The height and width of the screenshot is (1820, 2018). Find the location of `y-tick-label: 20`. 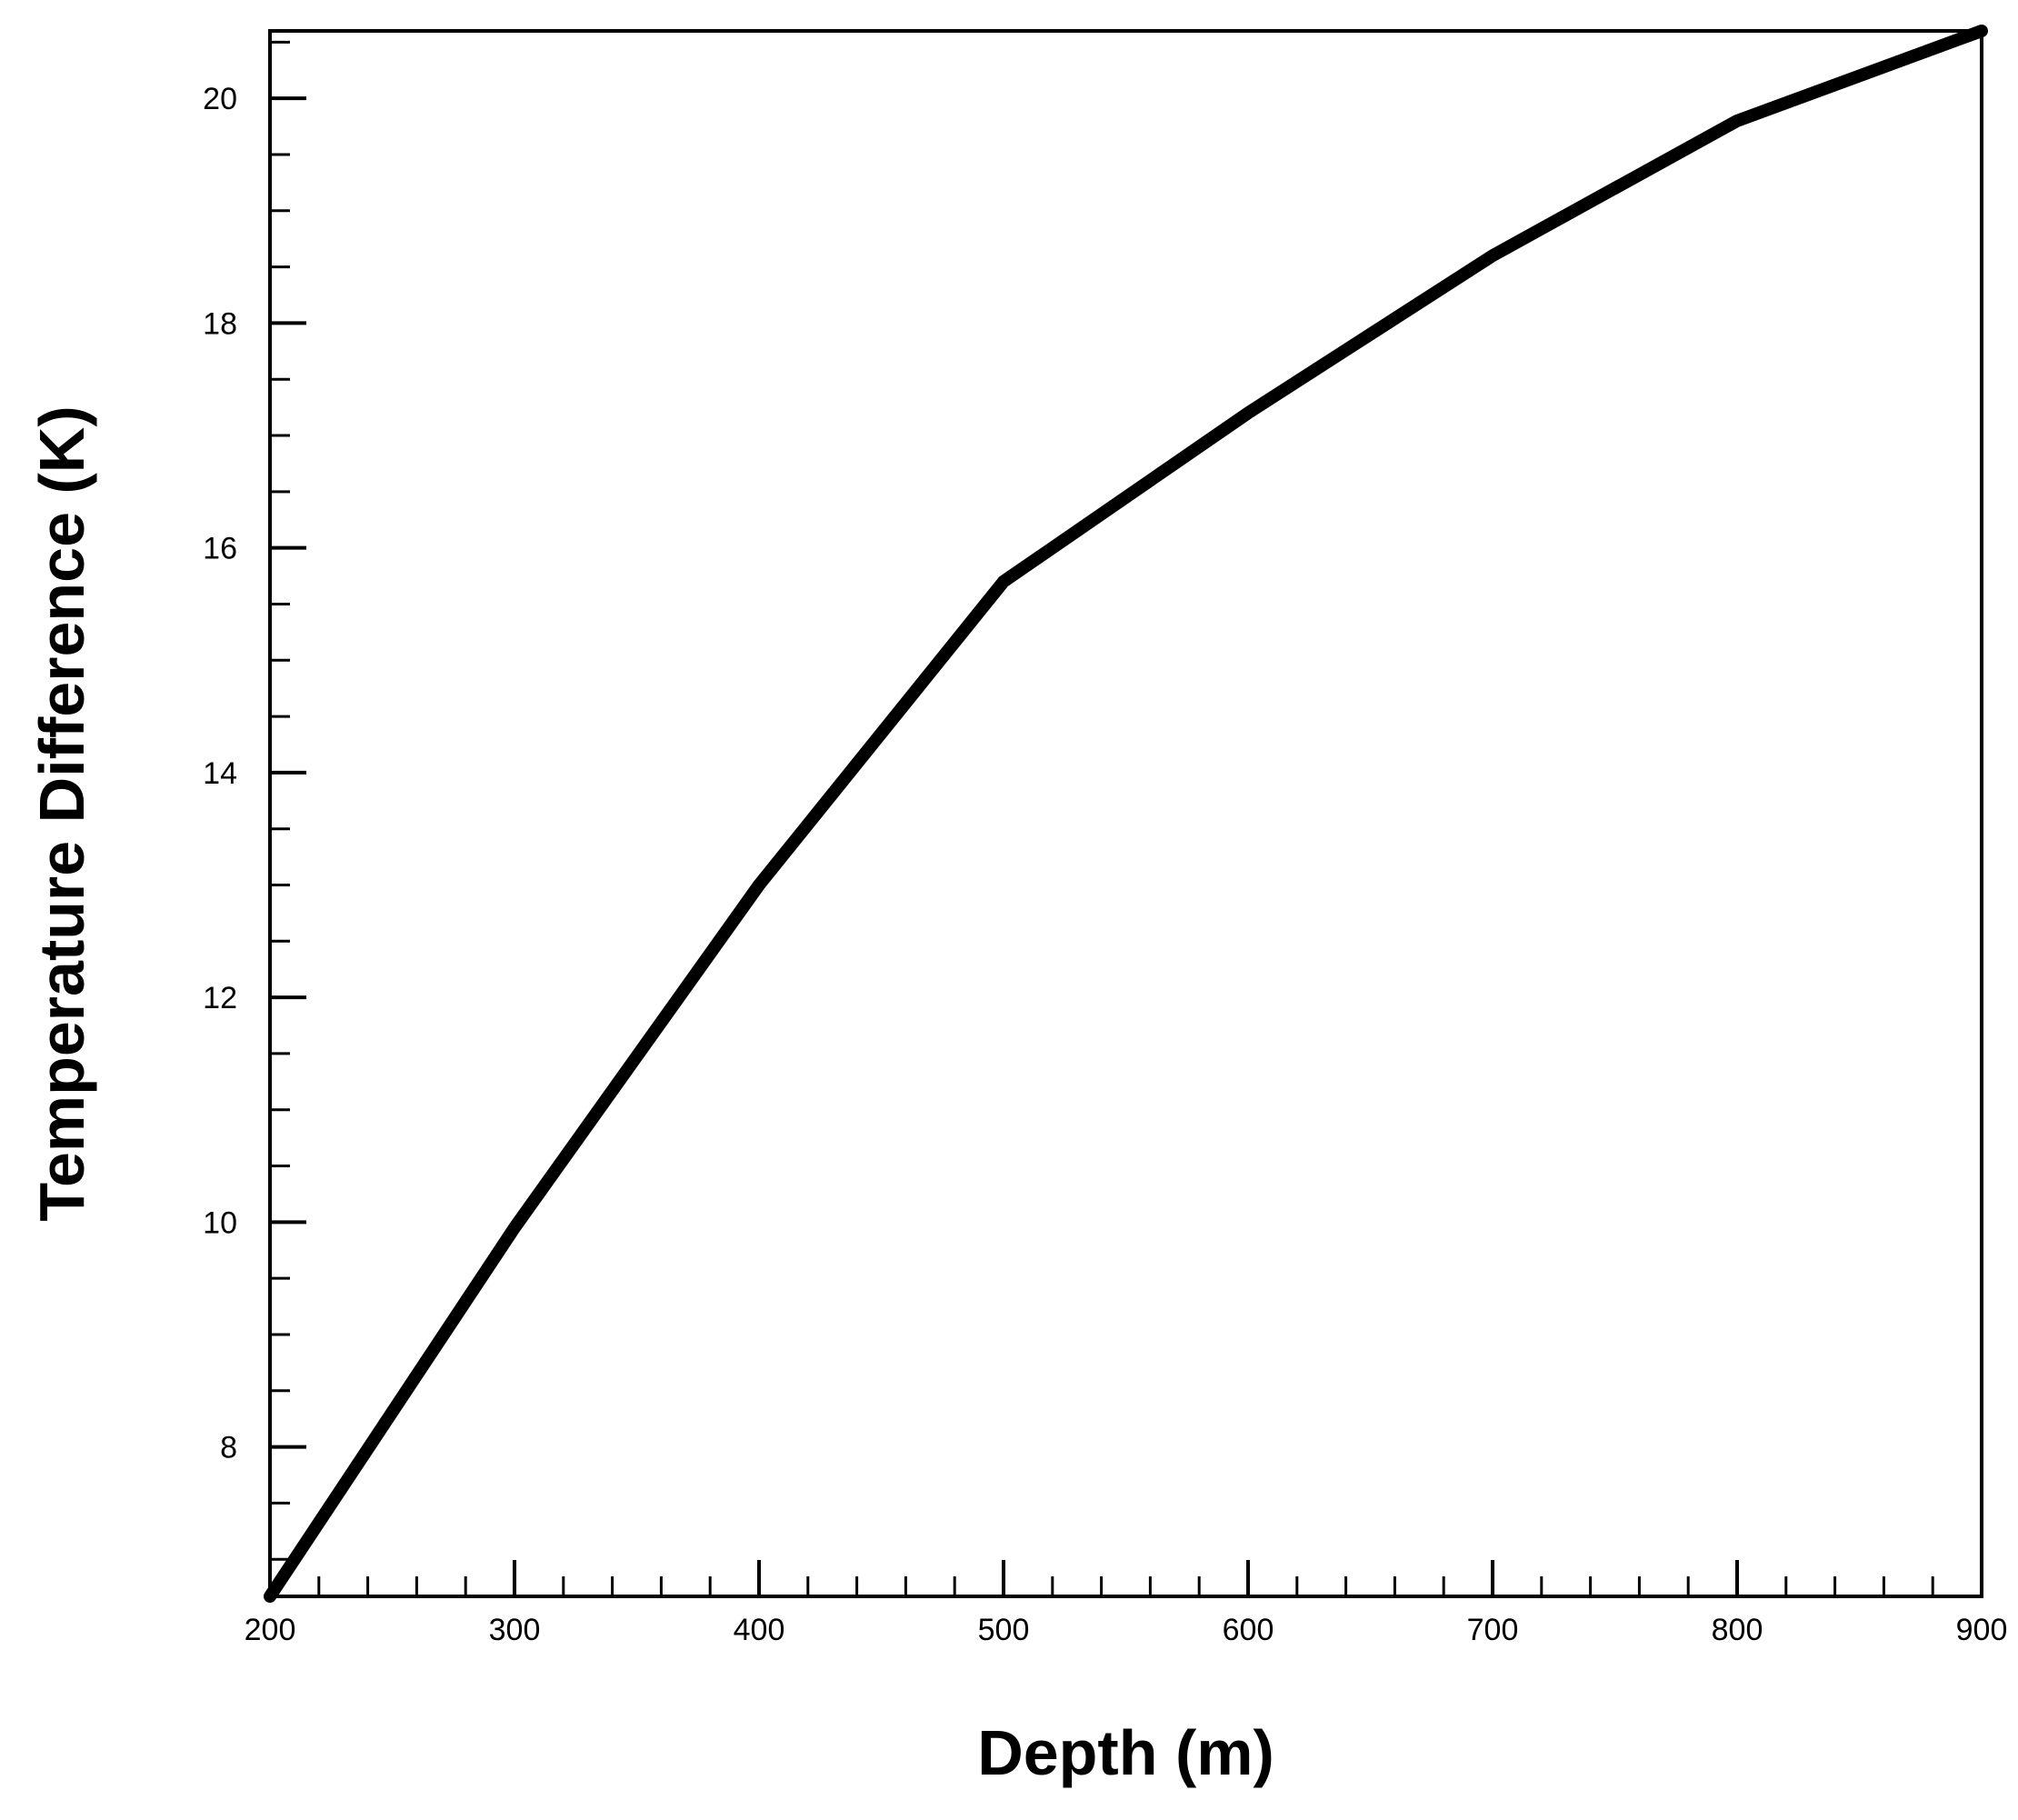

y-tick-label: 20 is located at coordinates (220, 99).